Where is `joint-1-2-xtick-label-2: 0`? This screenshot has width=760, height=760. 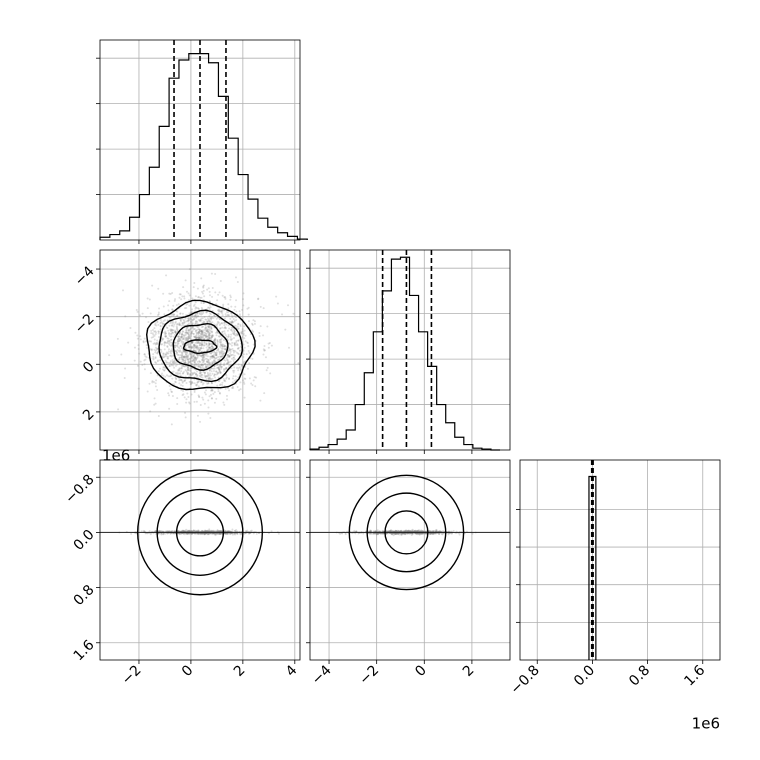
joint-1-2-xtick-label-2: 0 is located at coordinates (421, 671).